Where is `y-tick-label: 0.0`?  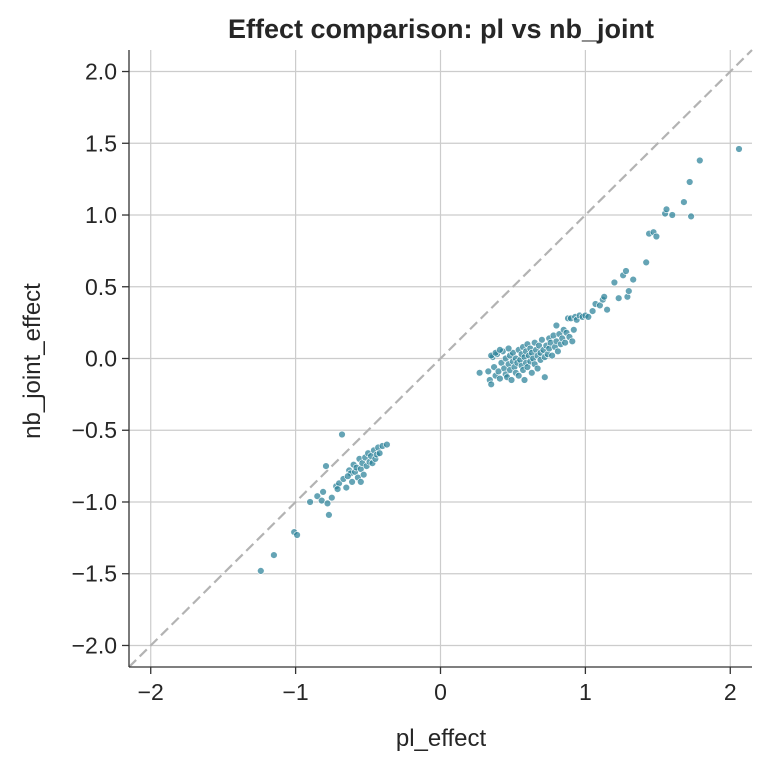
y-tick-label: 0.0 is located at coordinates (101, 359).